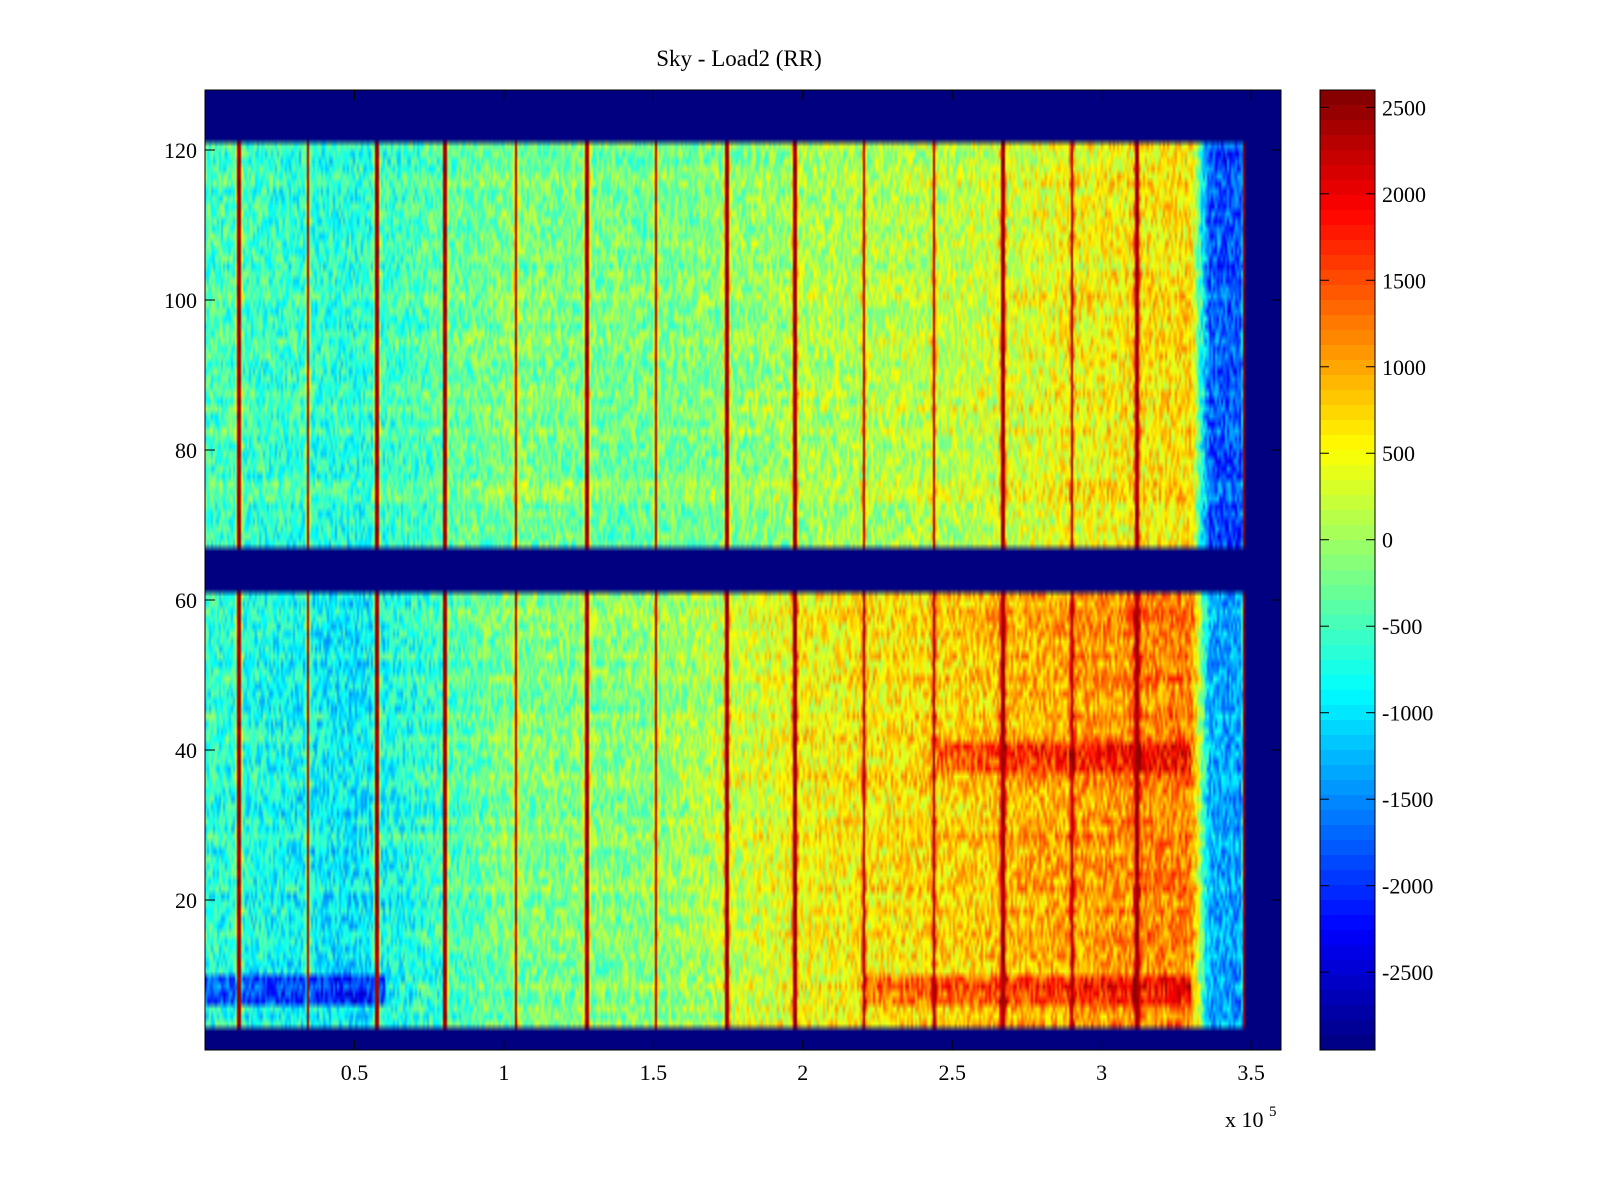 The height and width of the screenshot is (1200, 1600). What do you see at coordinates (1101, 1072) in the screenshot?
I see `x-tick-label: 3` at bounding box center [1101, 1072].